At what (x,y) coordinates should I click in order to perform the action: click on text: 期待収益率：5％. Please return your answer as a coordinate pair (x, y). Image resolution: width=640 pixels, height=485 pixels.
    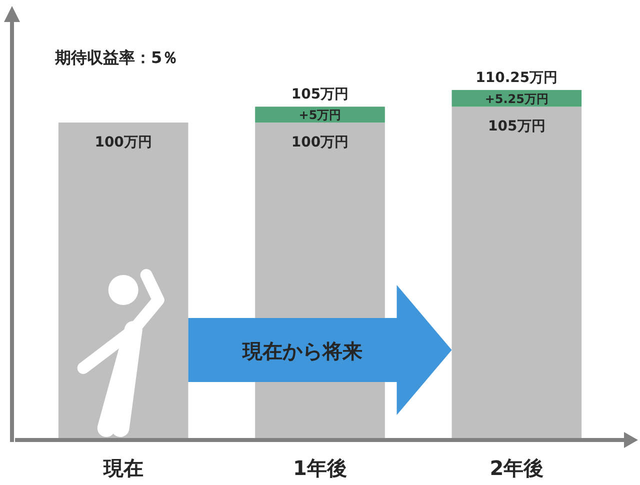
    Looking at the image, I should click on (116, 57).